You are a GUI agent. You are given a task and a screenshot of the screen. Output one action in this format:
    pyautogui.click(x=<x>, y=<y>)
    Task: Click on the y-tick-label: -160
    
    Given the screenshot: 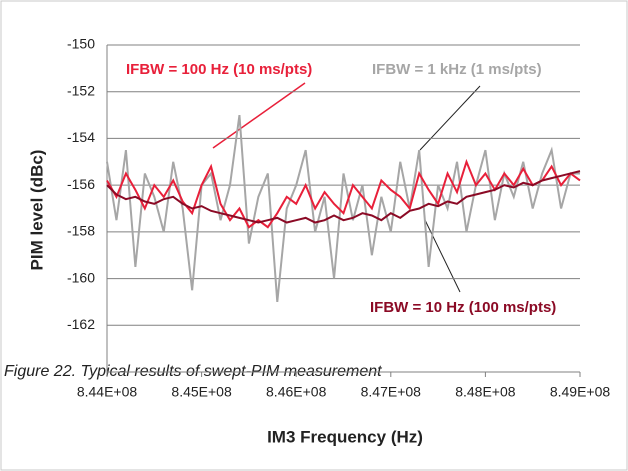 What is the action you would take?
    pyautogui.click(x=81, y=277)
    